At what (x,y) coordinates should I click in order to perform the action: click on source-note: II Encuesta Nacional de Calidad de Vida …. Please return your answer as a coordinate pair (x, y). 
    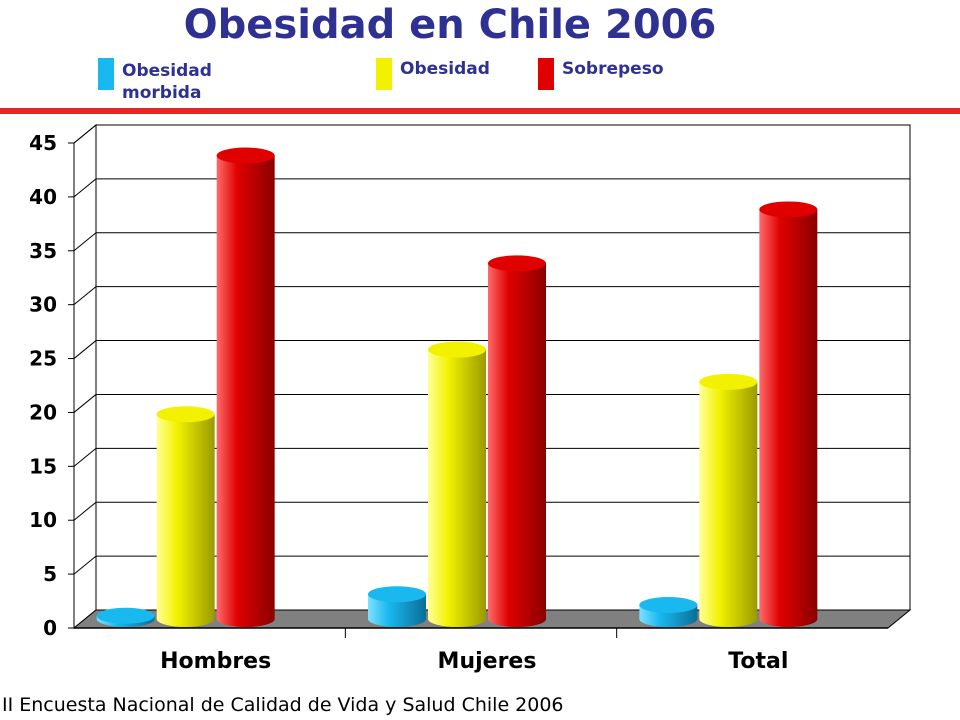
    Looking at the image, I should click on (283, 705).